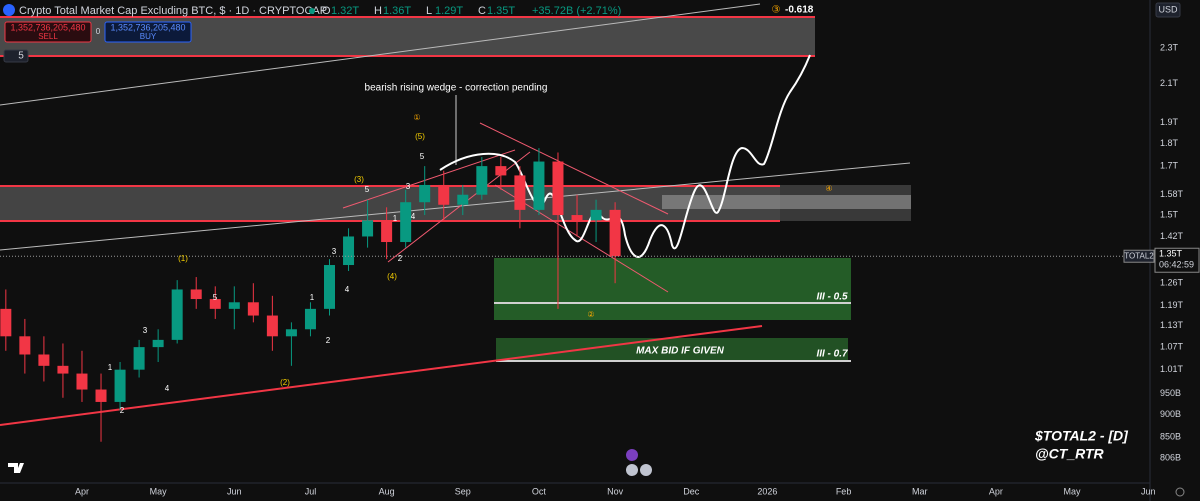  I want to click on y-tick-label: 1.13T, so click(1172, 325).